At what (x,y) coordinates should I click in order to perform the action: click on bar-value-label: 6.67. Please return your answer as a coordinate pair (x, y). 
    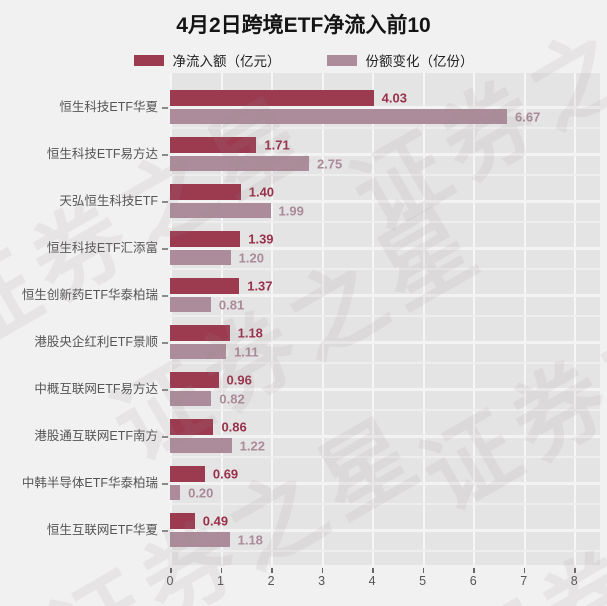
    Looking at the image, I should click on (528, 116).